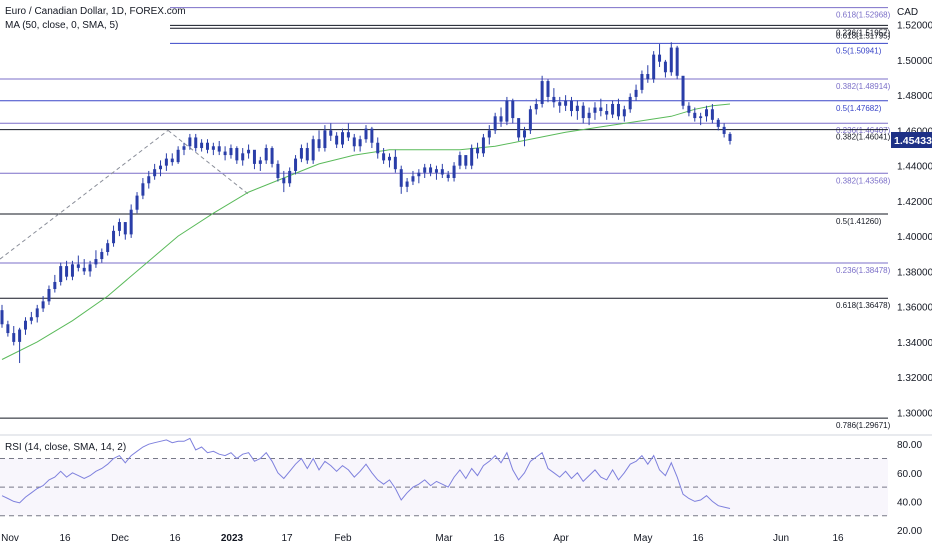 This screenshot has width=932, height=550. What do you see at coordinates (287, 538) in the screenshot?
I see `date-tick-label: 17` at bounding box center [287, 538].